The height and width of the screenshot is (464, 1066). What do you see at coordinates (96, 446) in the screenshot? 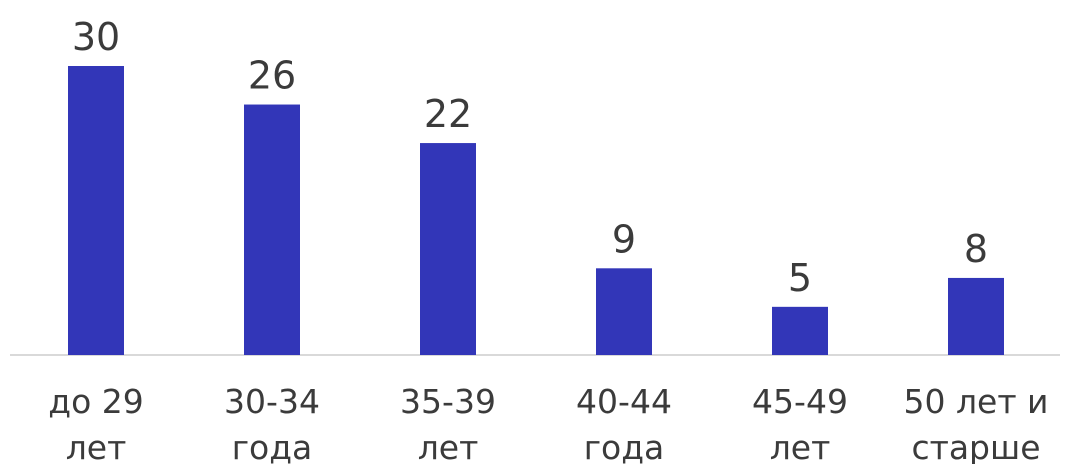
I see `category-label-0-line-1: лет` at bounding box center [96, 446].